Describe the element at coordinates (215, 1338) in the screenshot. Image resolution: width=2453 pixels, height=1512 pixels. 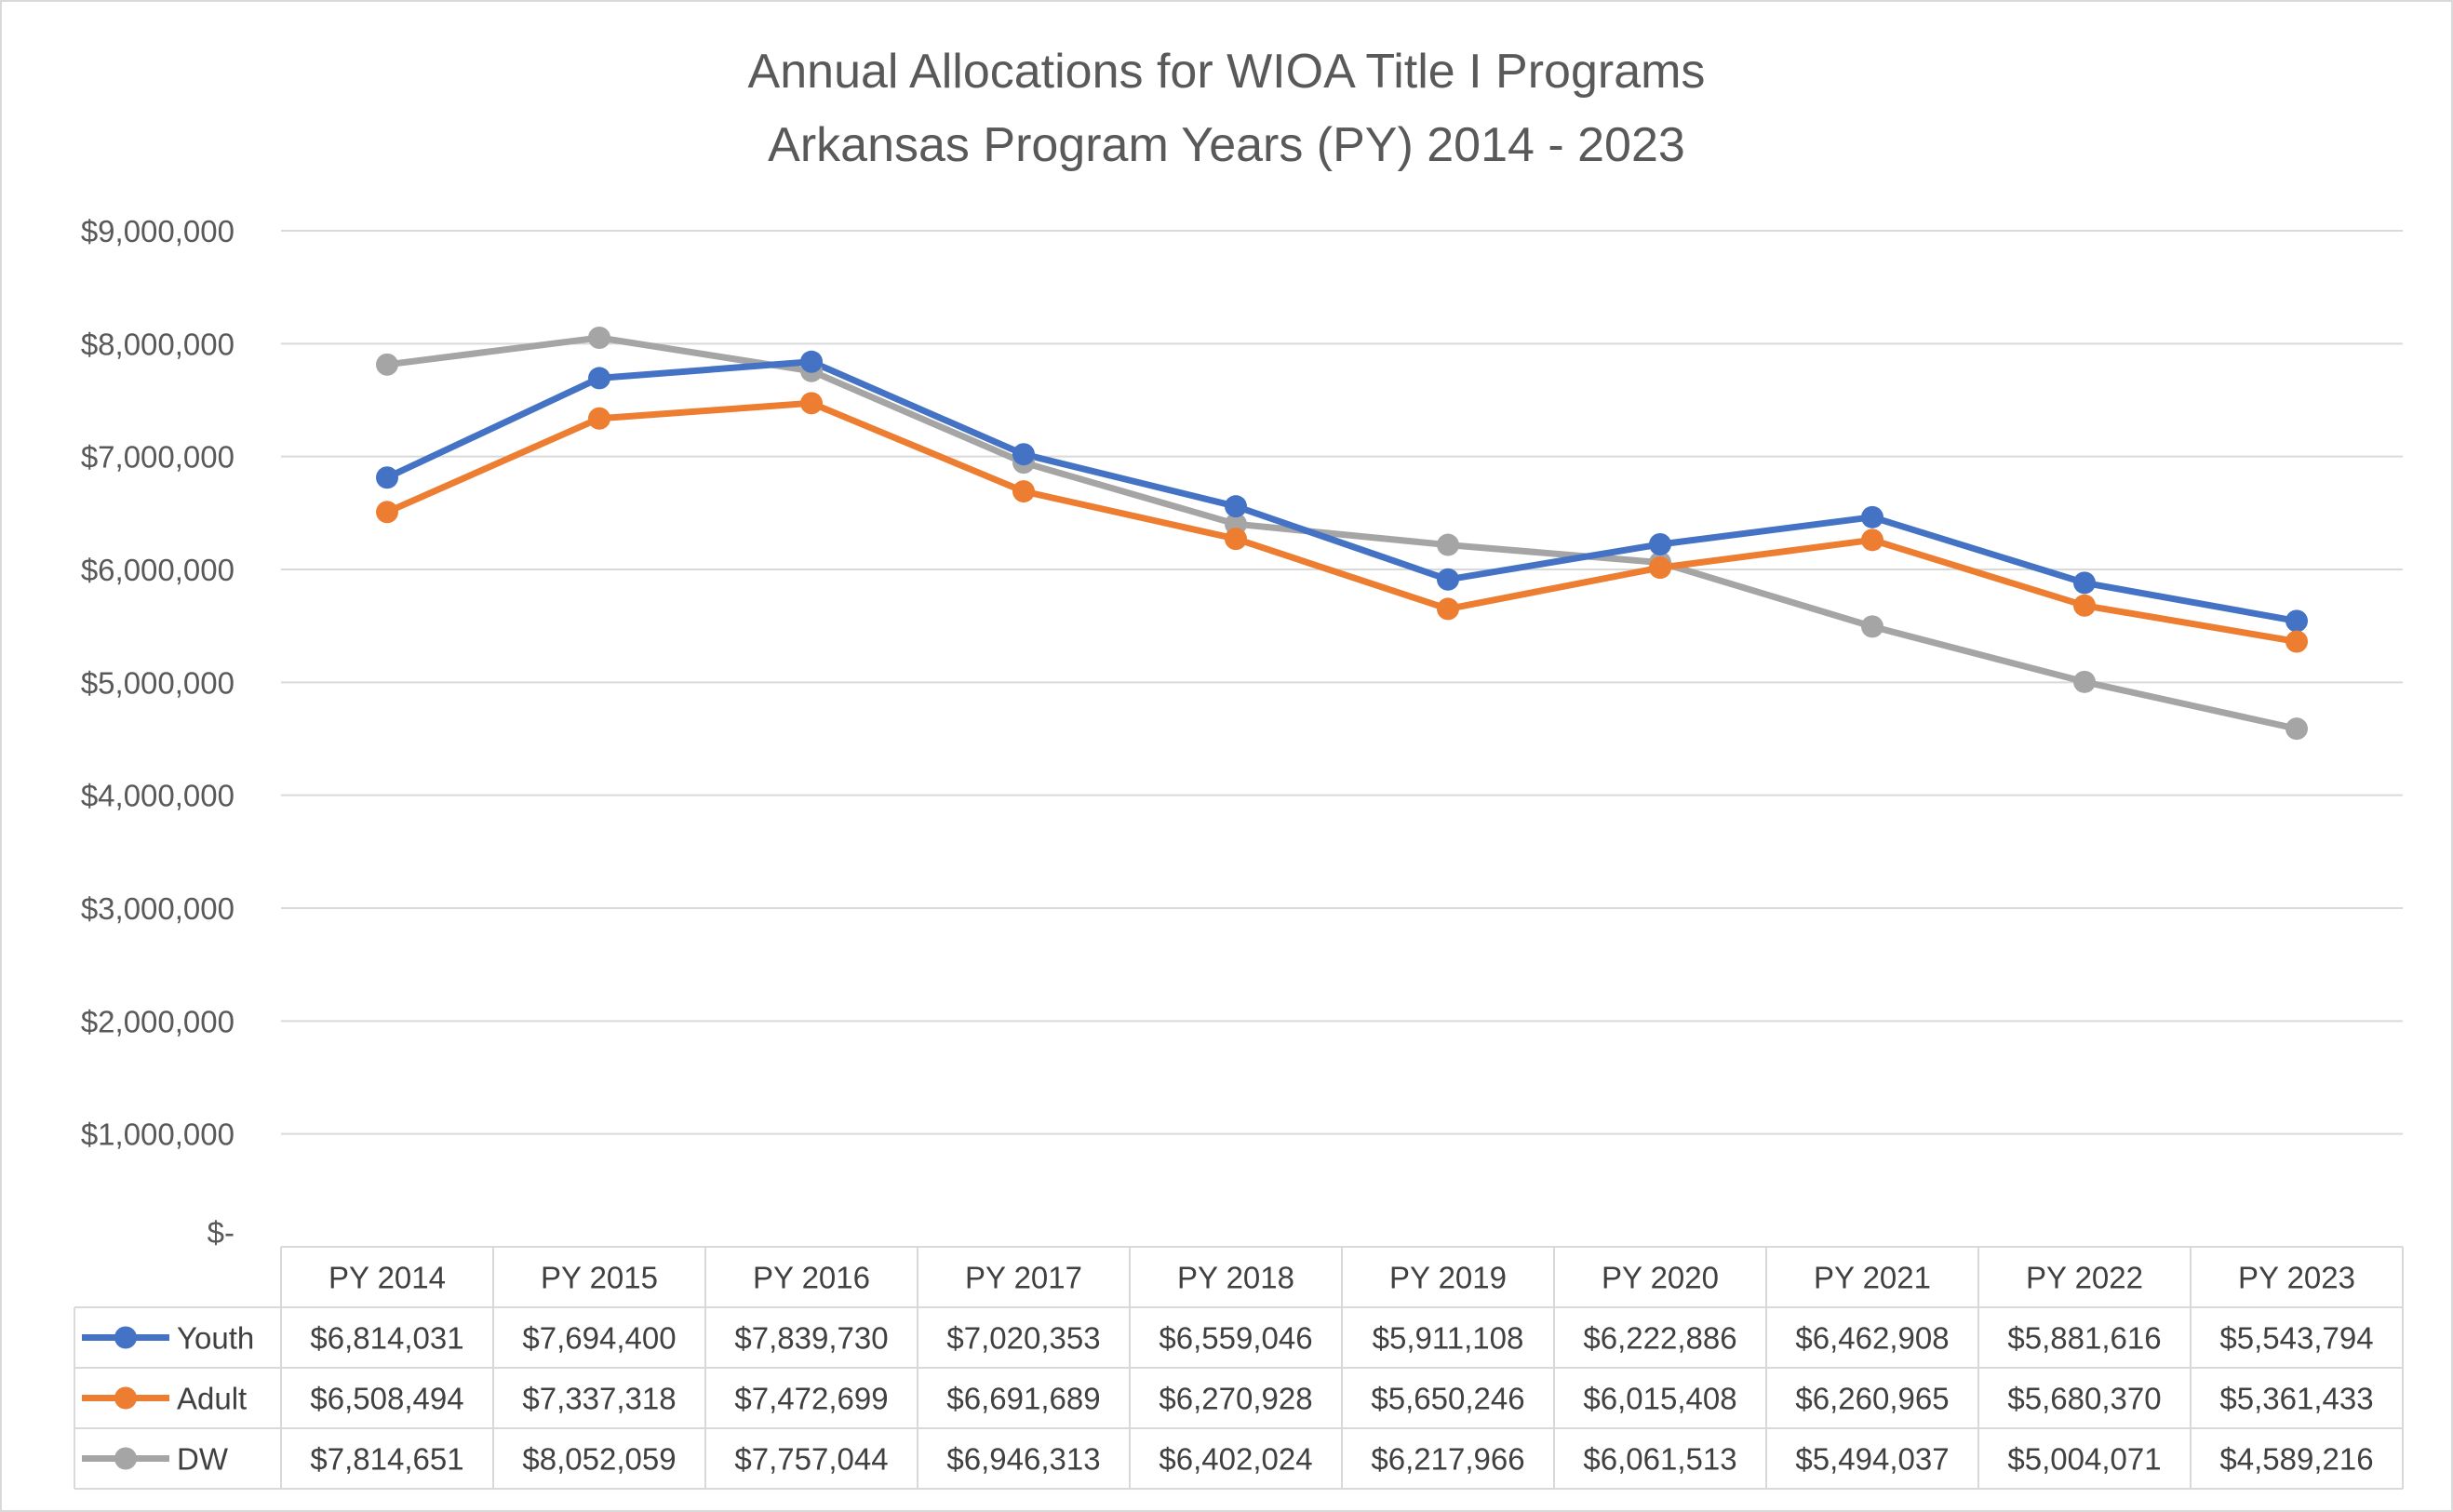
I see `legend-label: Youth` at that location.